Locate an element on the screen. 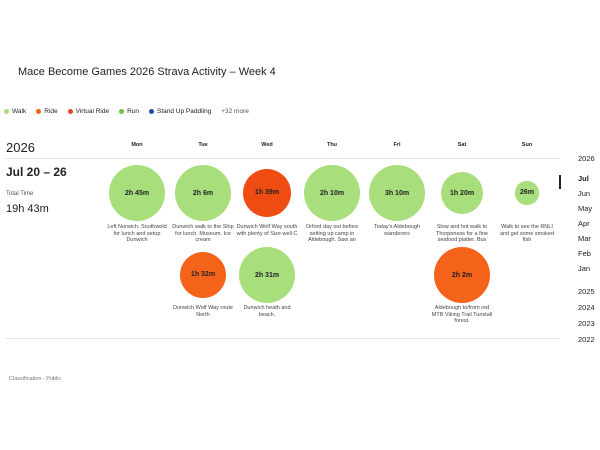 Image resolution: width=600 pixels, height=450 pixels. day-header: Thu is located at coordinates (332, 145).